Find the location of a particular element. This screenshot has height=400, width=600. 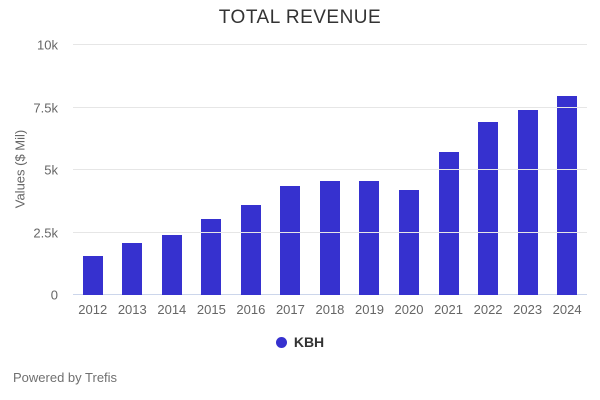

x-tick-label-2020: 2020 is located at coordinates (409, 309).